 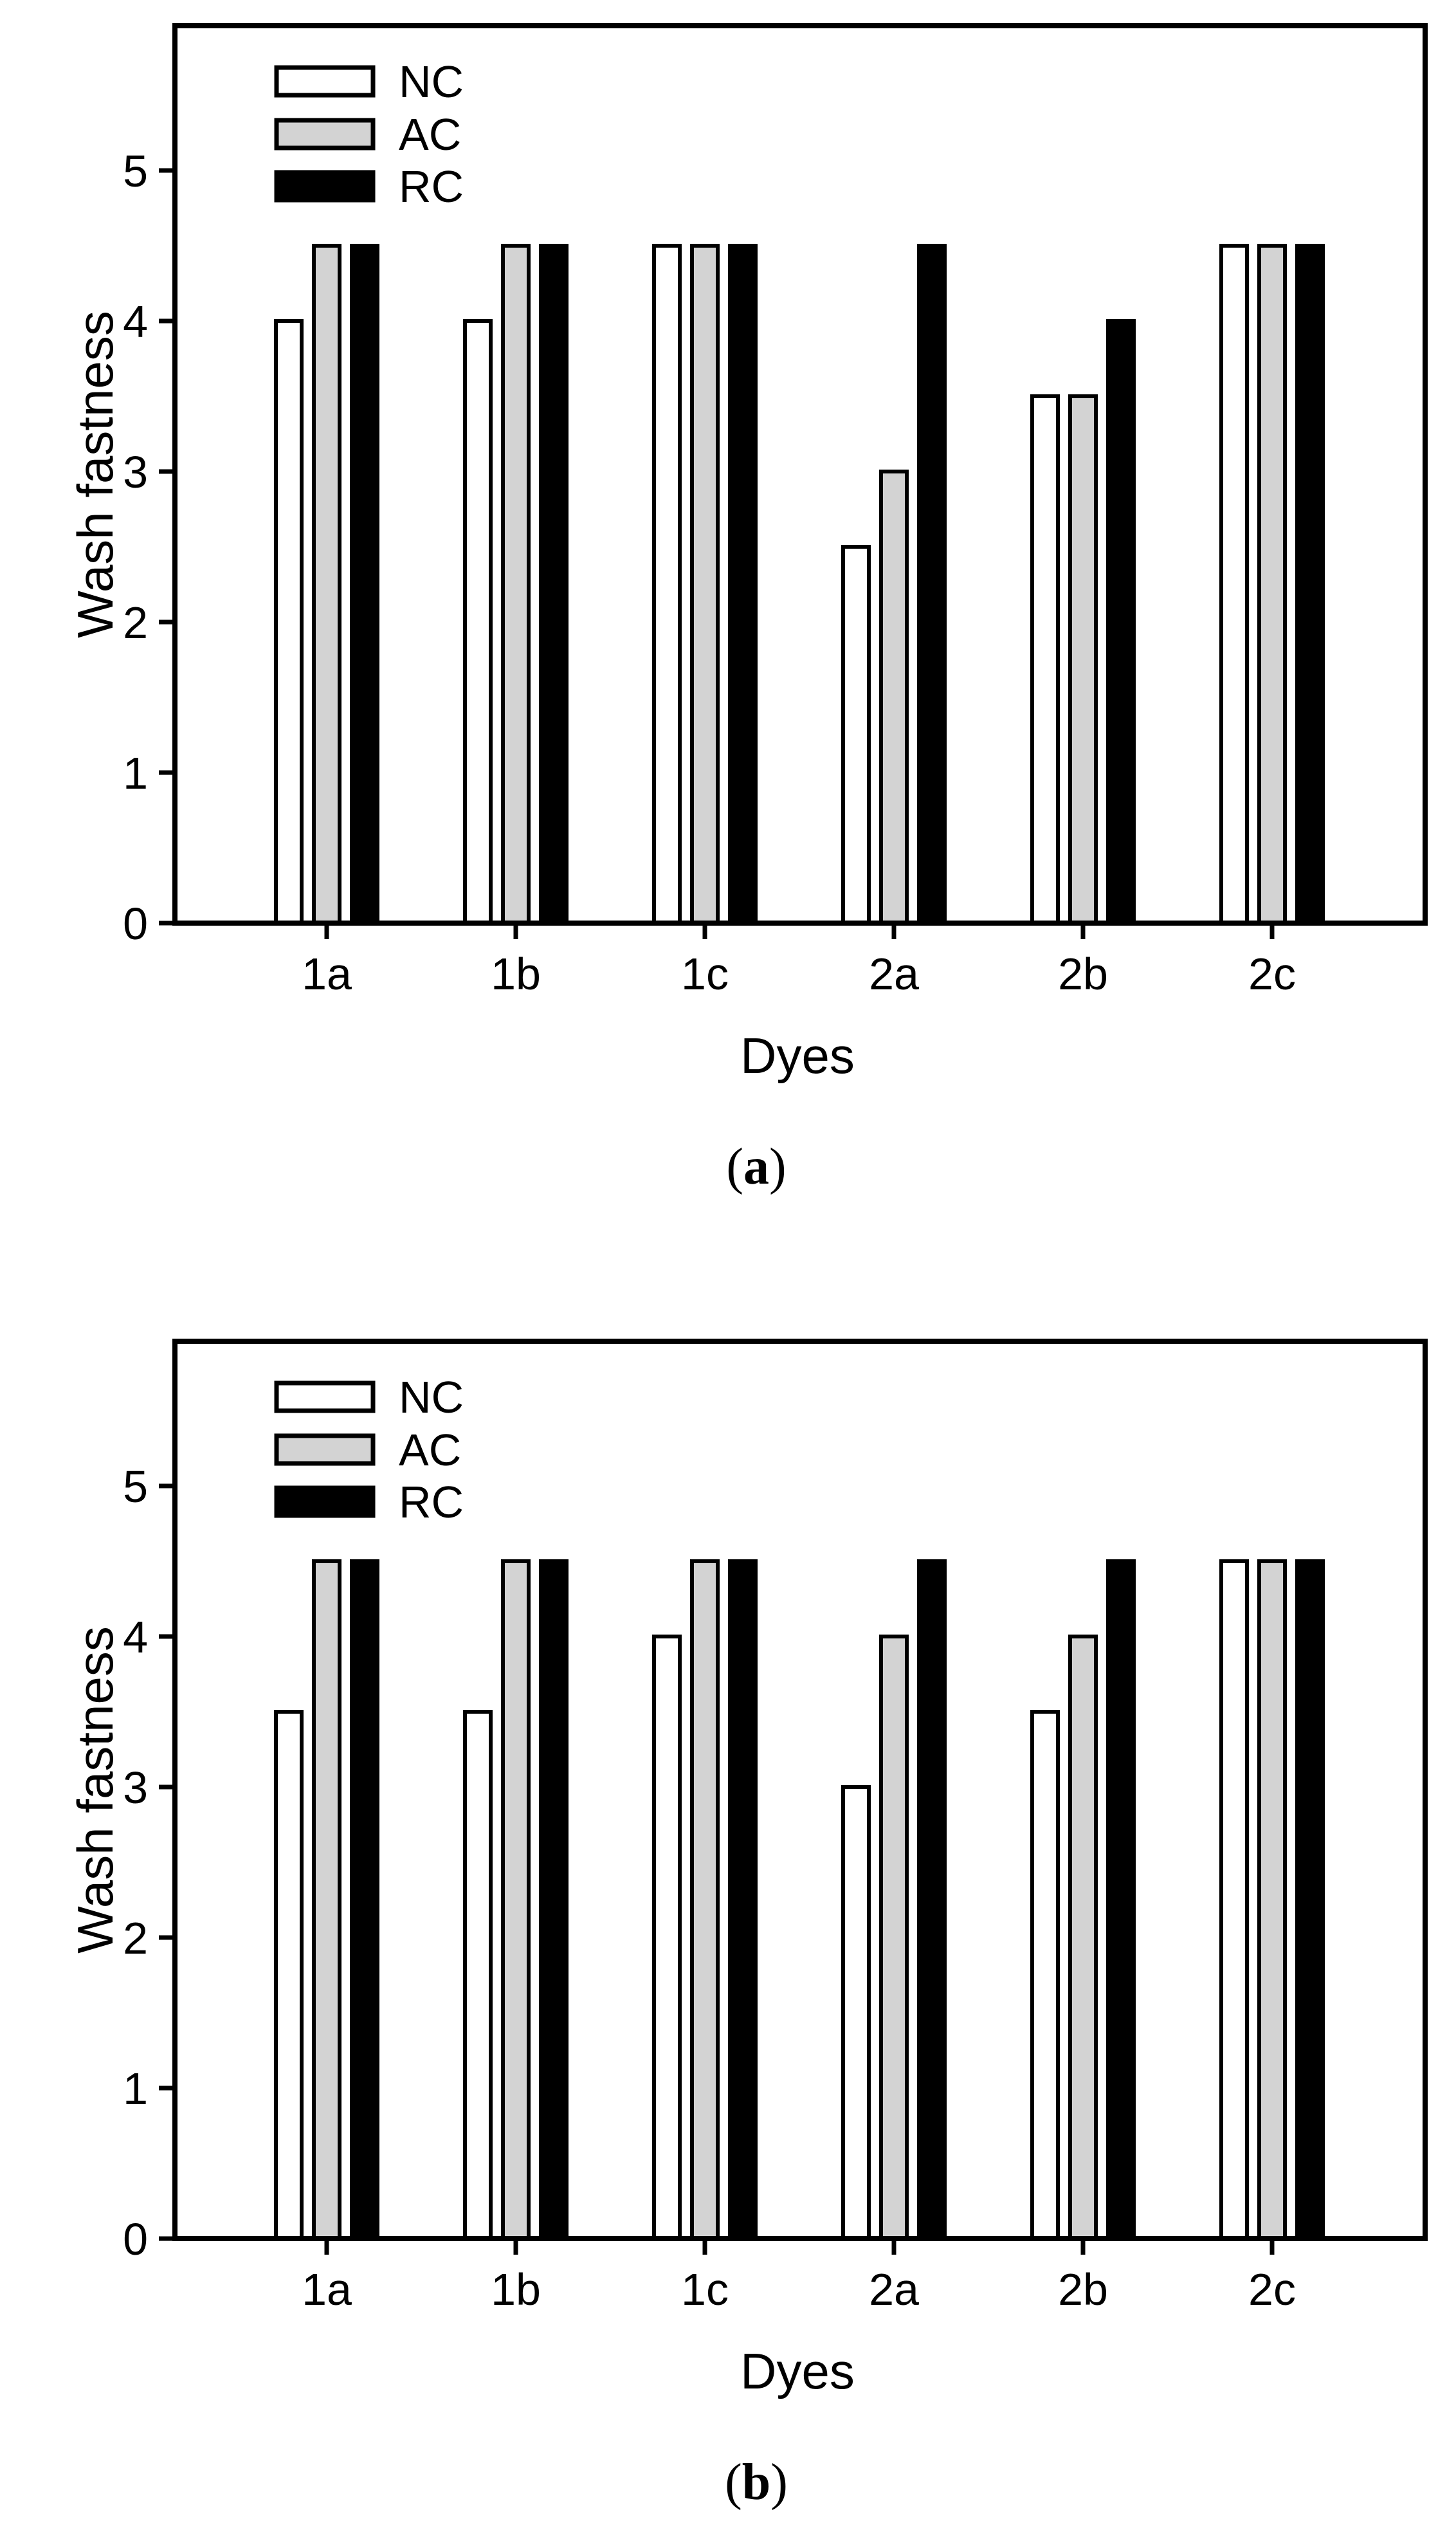 What do you see at coordinates (779, 2482) in the screenshot?
I see `caption-b-close: )` at bounding box center [779, 2482].